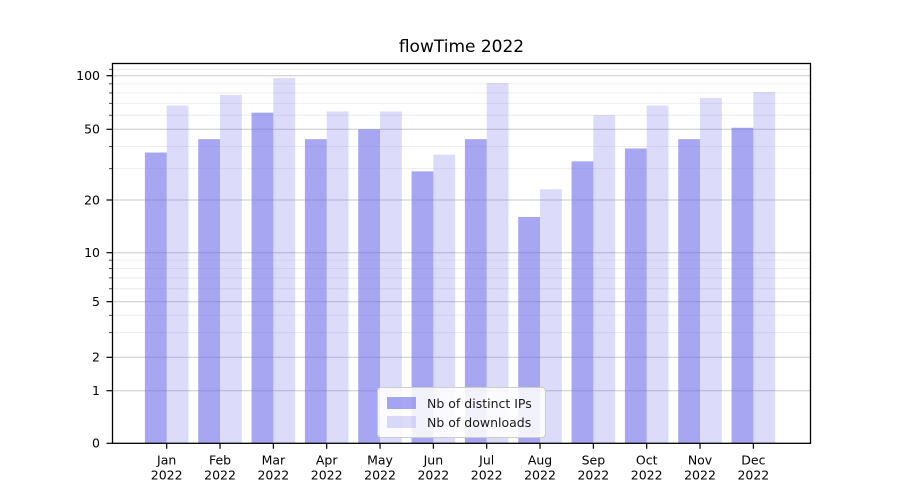  I want to click on bar-nb-of-downloads-oct, so click(657, 274).